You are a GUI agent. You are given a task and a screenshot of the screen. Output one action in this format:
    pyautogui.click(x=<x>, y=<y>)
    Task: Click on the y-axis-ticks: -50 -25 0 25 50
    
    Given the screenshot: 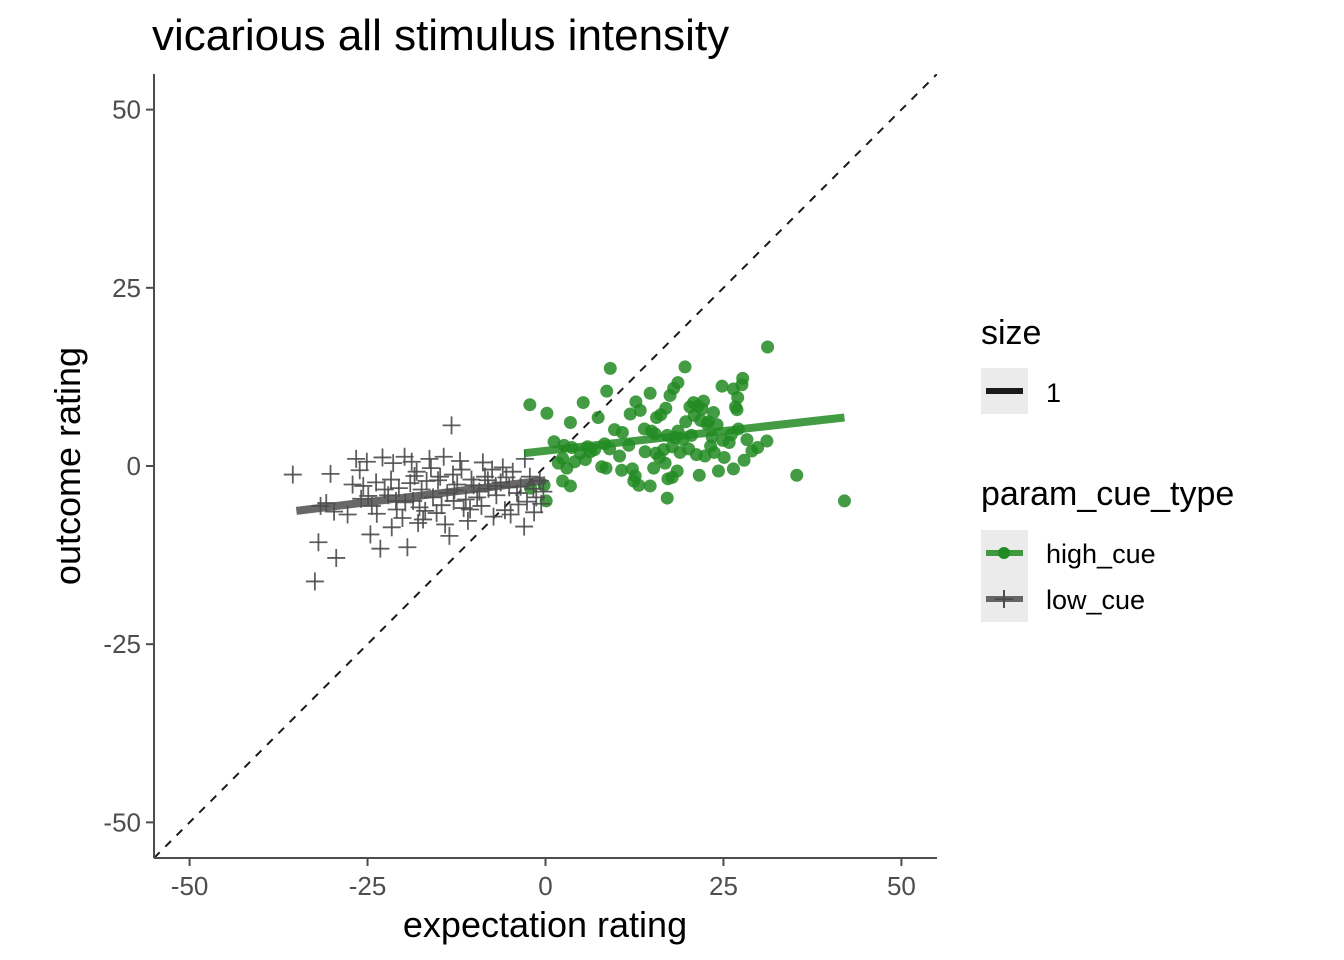 What is the action you would take?
    pyautogui.click(x=128, y=466)
    